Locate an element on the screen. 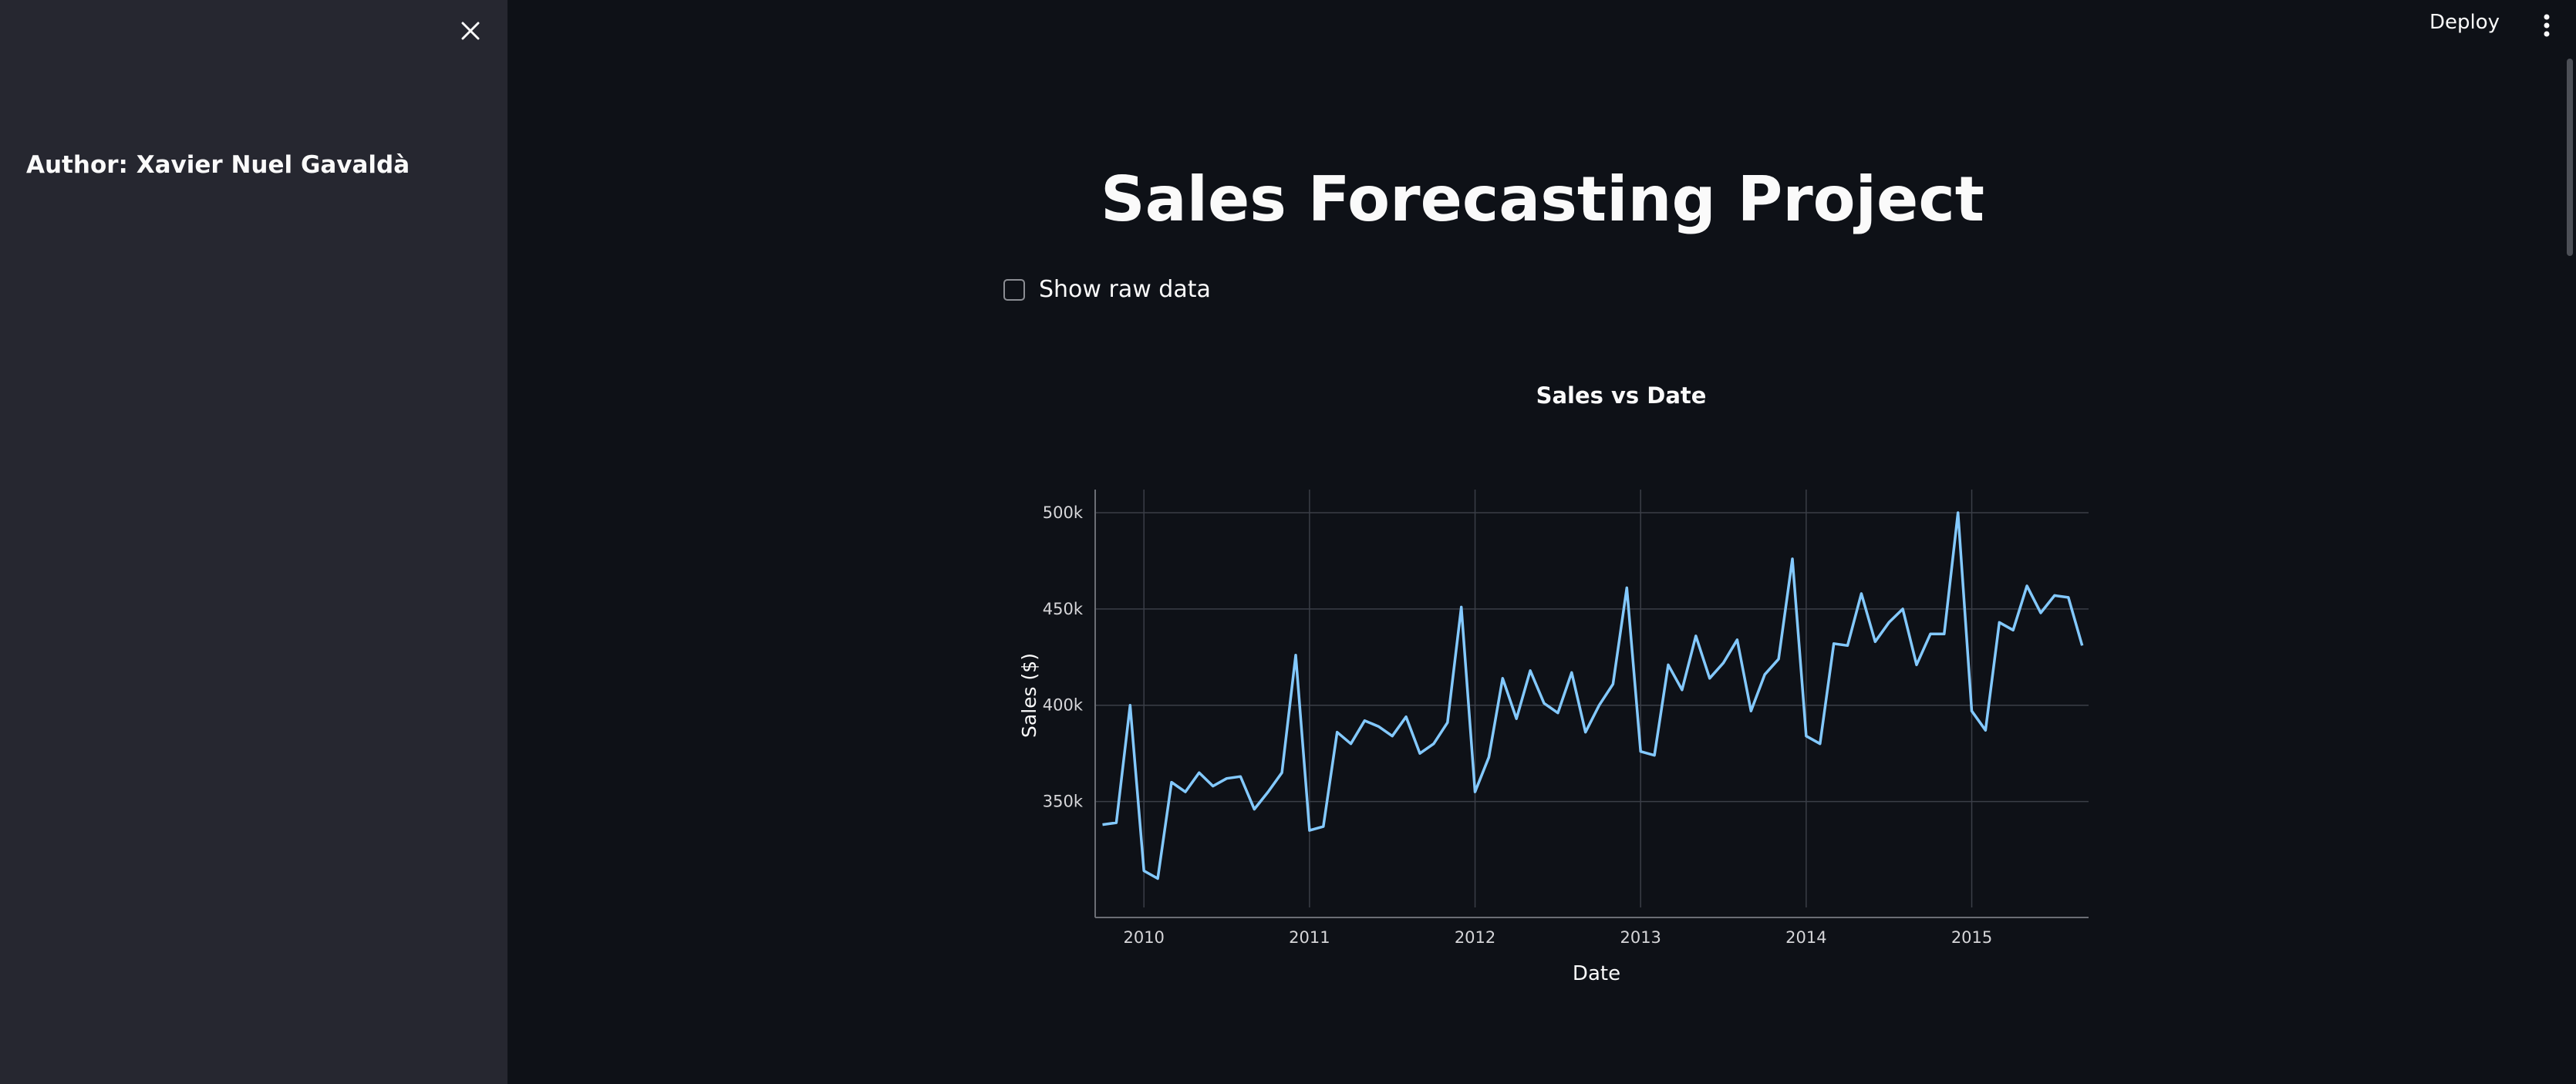 The image size is (2576, 1084). close-sidebar-button is located at coordinates (470, 30).